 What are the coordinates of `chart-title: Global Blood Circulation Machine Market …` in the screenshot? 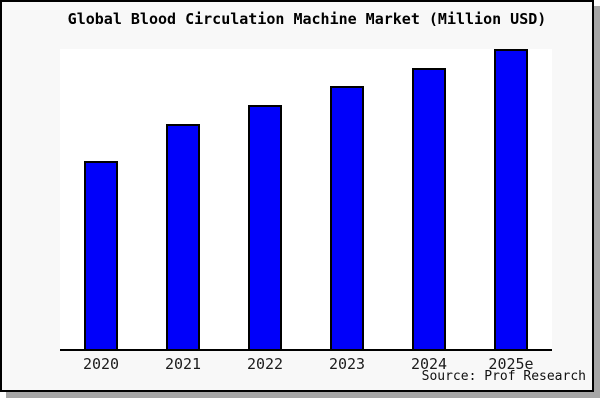 It's located at (307, 19).